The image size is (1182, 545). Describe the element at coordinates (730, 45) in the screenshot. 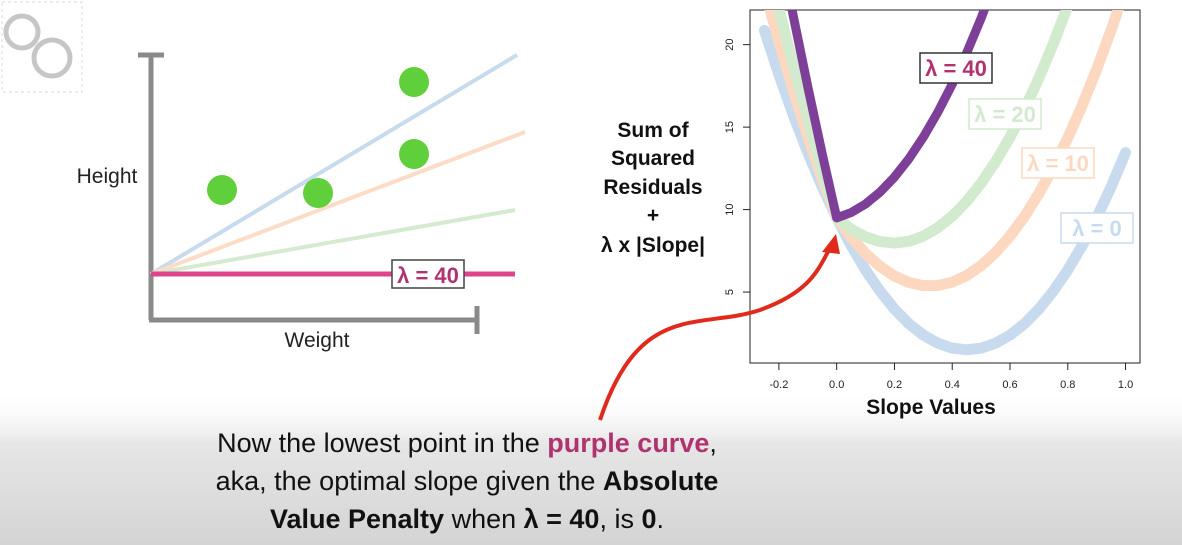

I see `y-tick-label: 20` at that location.